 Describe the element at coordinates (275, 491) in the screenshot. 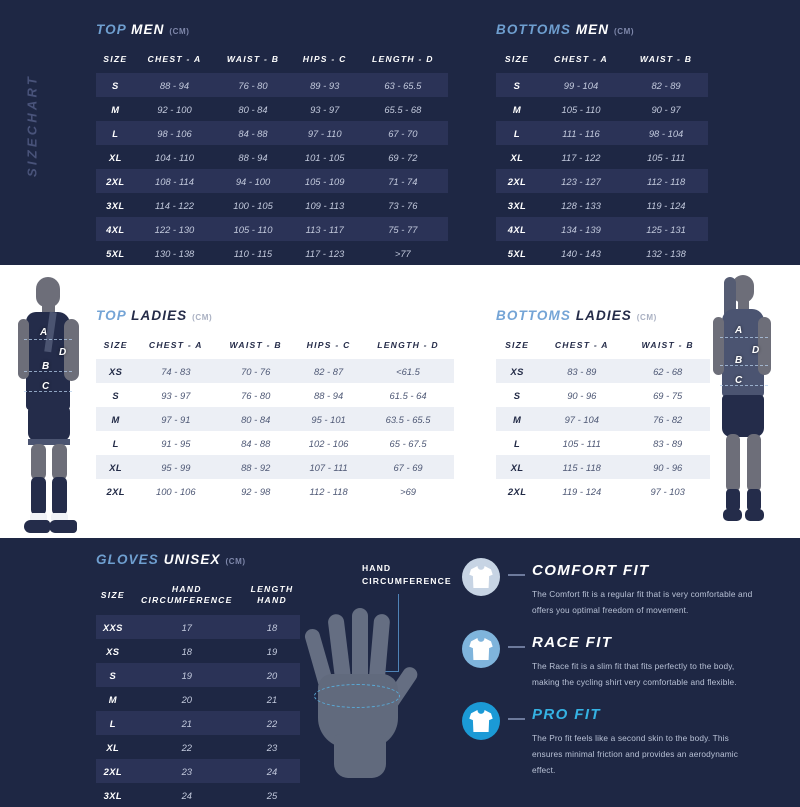

I see `table-row: 2XL 100 - 106 92 - 98 112 - 118 >69` at that location.